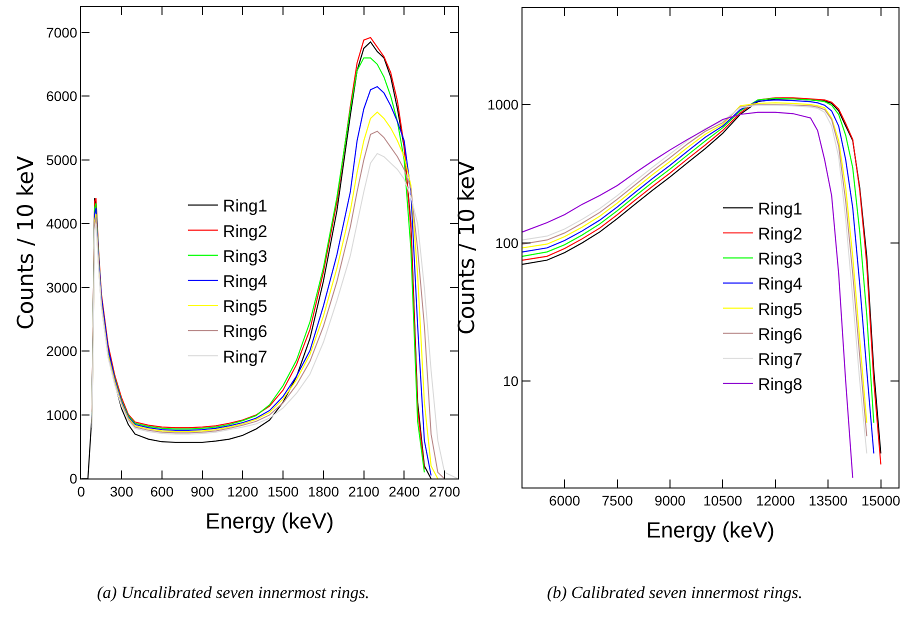 This screenshot has height=619, width=914. Describe the element at coordinates (283, 492) in the screenshot. I see `x-tick-label: 1500` at that location.